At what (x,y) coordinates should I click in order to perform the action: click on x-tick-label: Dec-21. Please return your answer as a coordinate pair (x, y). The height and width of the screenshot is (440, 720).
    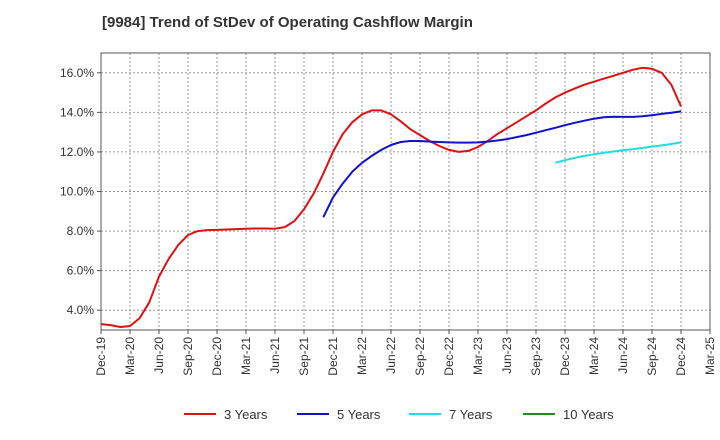
    Looking at the image, I should click on (333, 356).